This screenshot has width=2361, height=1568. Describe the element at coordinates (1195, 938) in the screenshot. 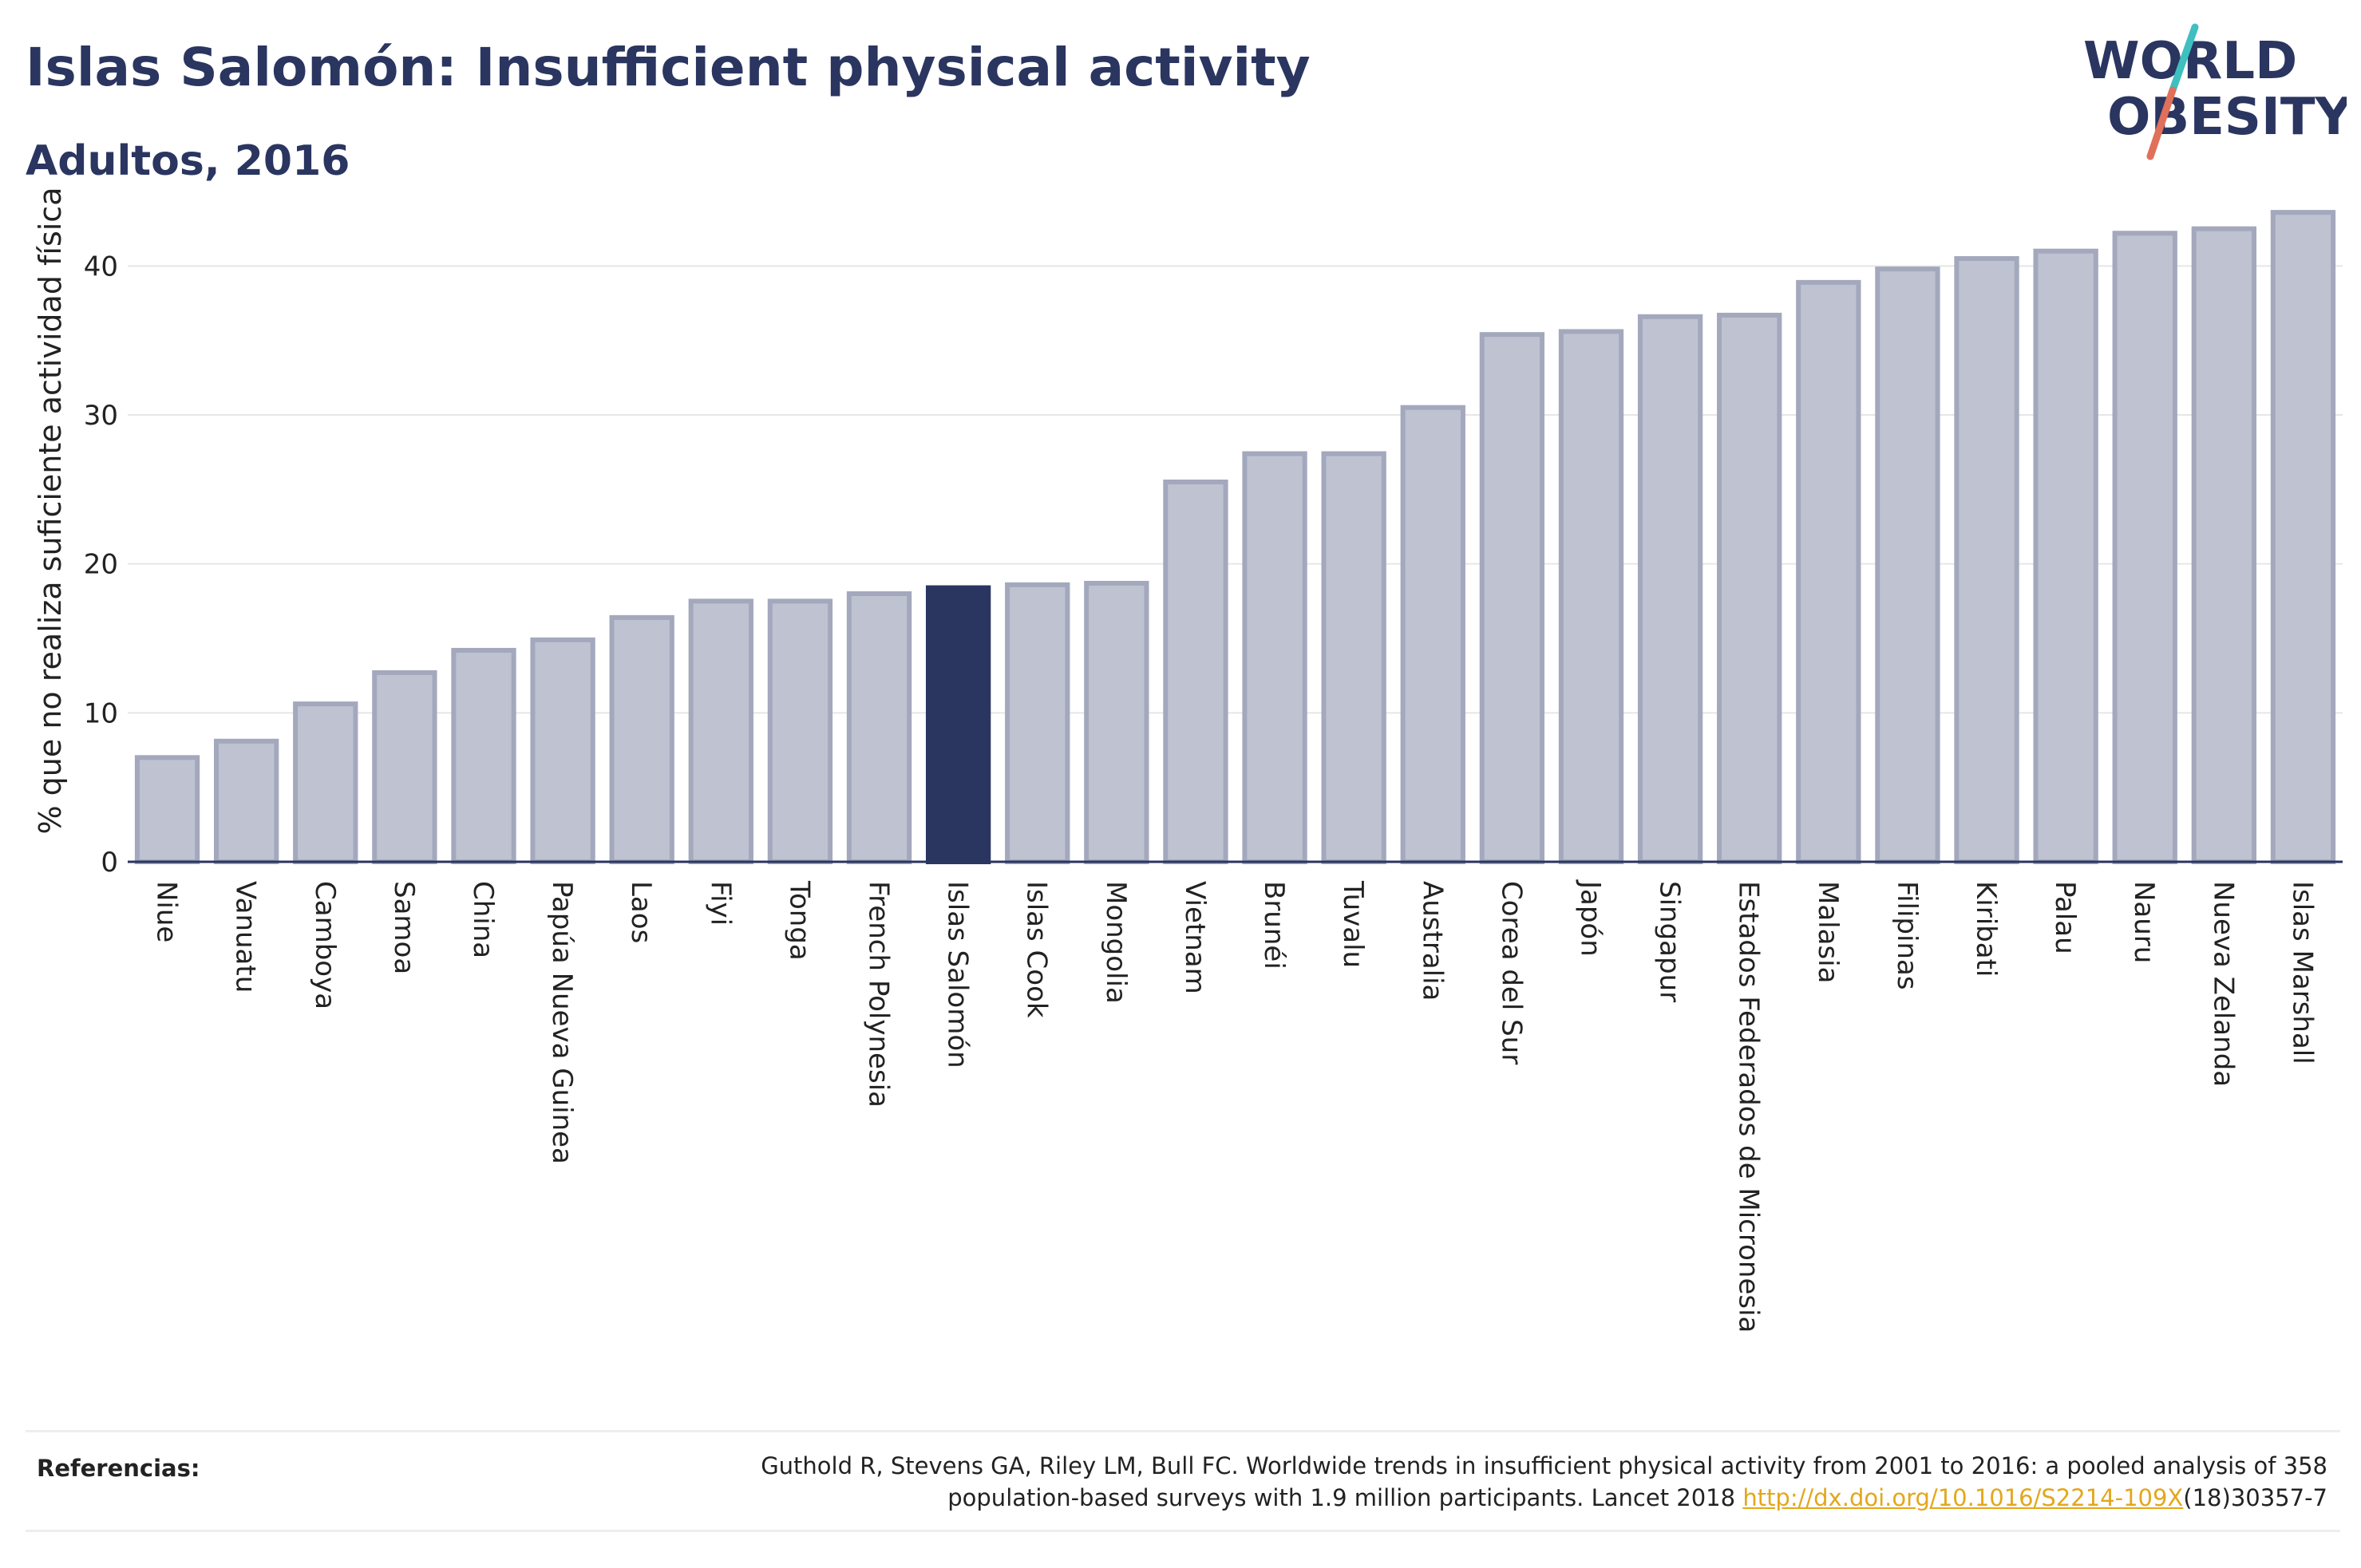

I see `x-tick-label: Vietnam` at that location.